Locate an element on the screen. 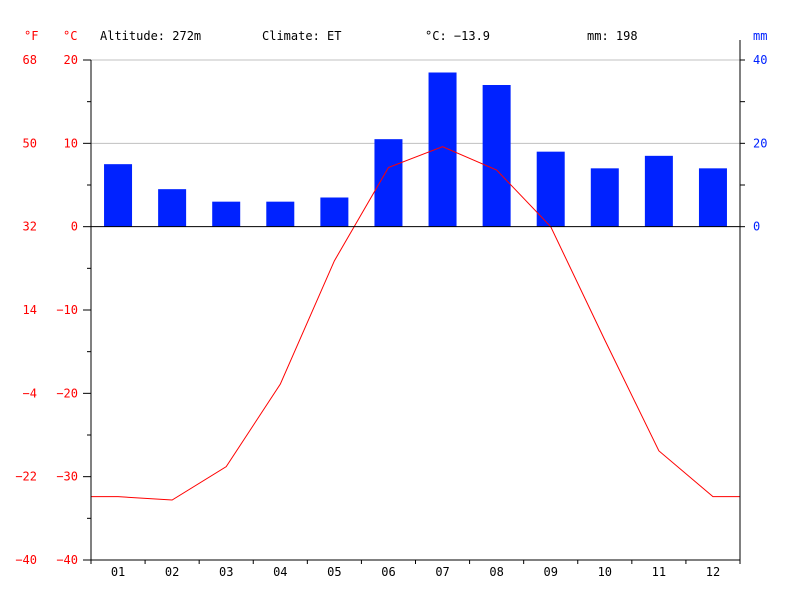 The height and width of the screenshot is (600, 800). celsius-unit-label: °C is located at coordinates (70, 36).